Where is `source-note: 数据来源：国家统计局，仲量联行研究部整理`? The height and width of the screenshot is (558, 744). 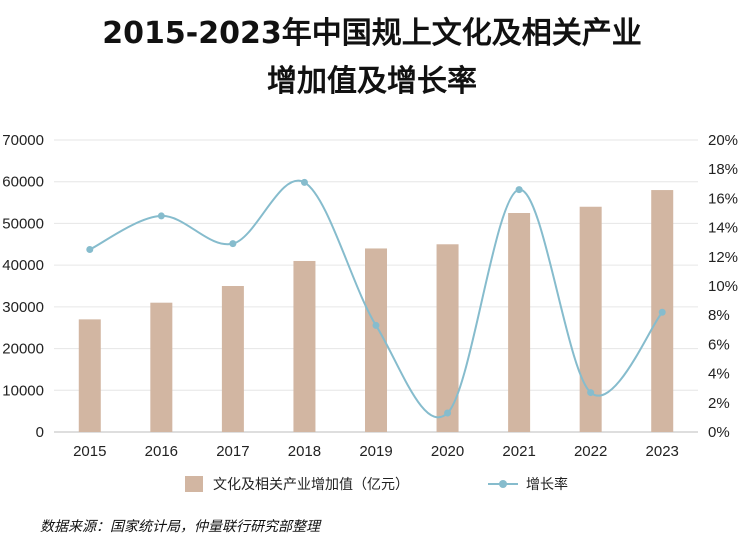 source-note: 数据来源：国家统计局，仲量联行研究部整理 is located at coordinates (180, 527).